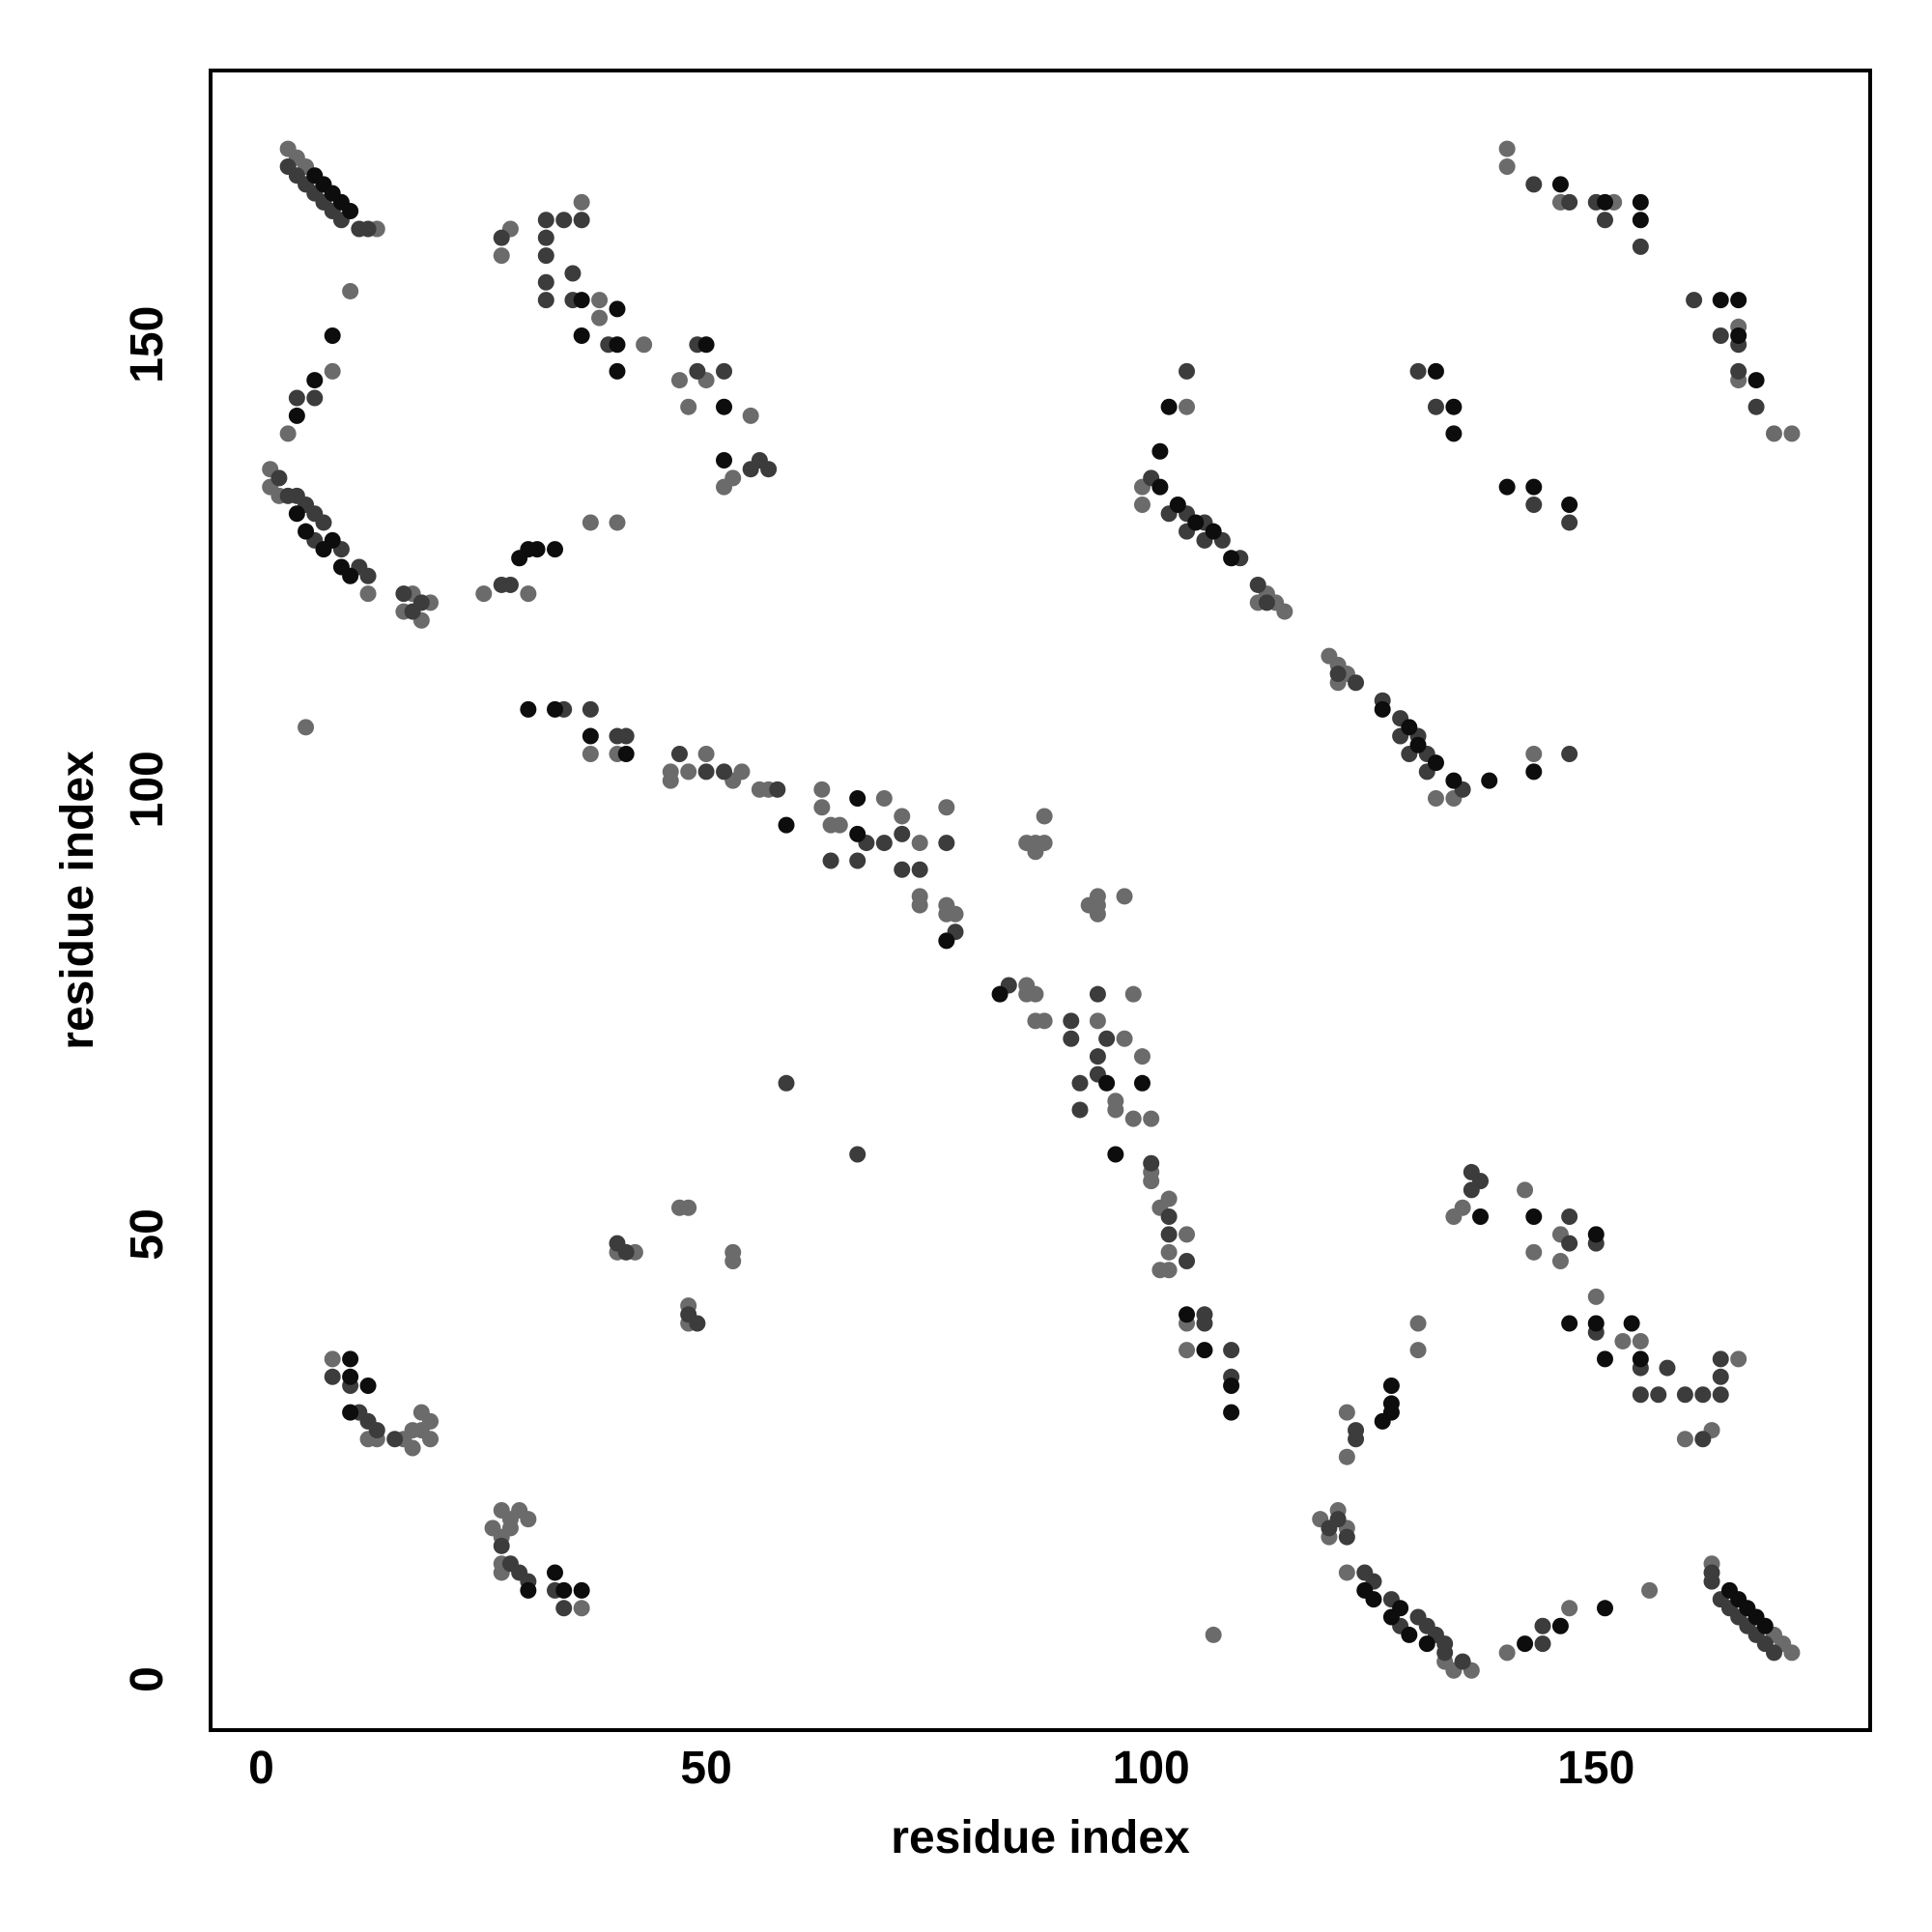 This screenshot has height=1932, width=1932. What do you see at coordinates (705, 1768) in the screenshot?
I see `x-tick-label: 50` at bounding box center [705, 1768].